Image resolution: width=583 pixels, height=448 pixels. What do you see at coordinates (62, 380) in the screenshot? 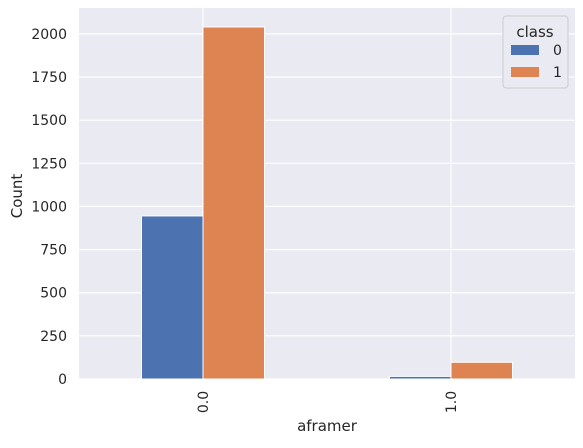
I see `y-tick-label: 0` at bounding box center [62, 380].